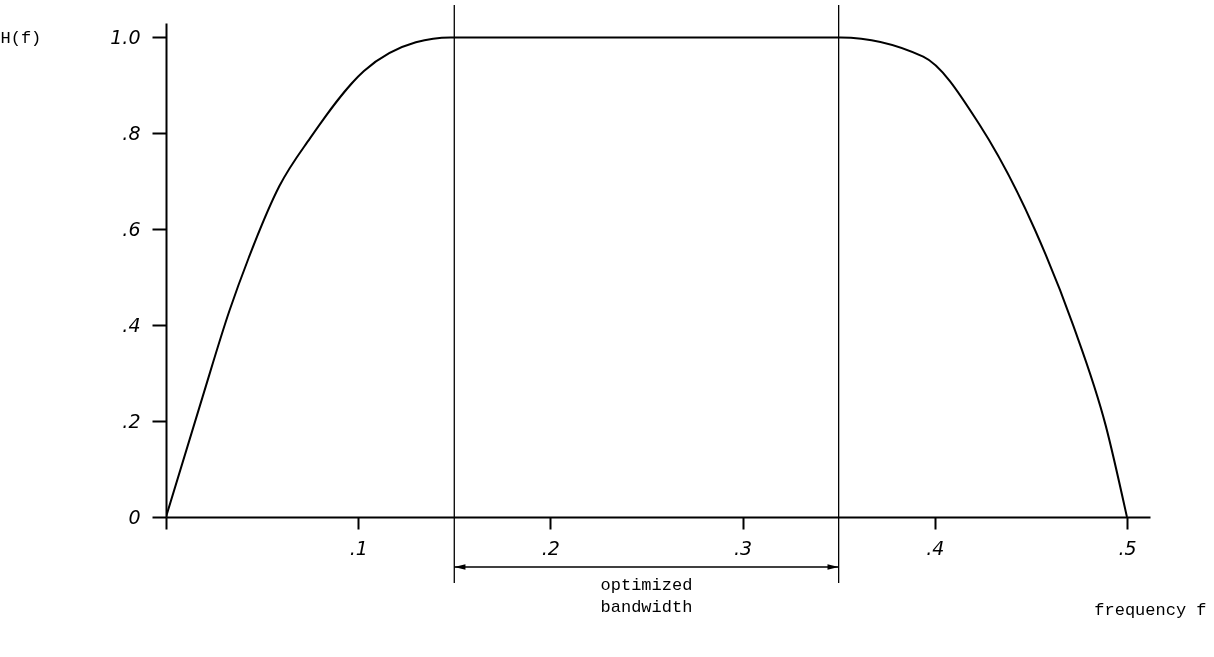 The height and width of the screenshot is (657, 1214). What do you see at coordinates (131, 324) in the screenshot?
I see `y-tick-label: .4` at bounding box center [131, 324].